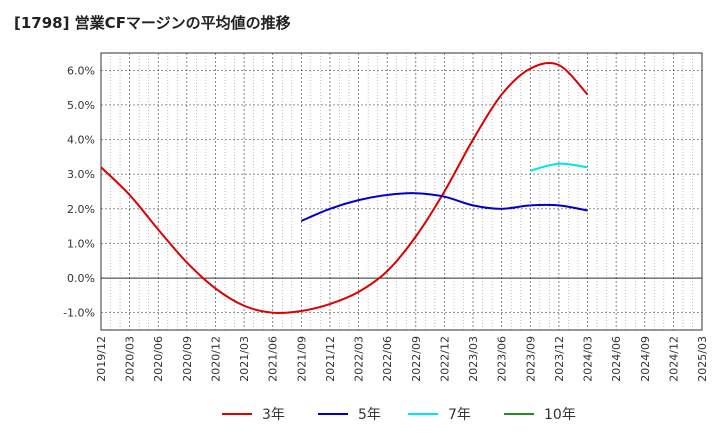  I want to click on x-tick-label: 2022/12, so click(444, 359).